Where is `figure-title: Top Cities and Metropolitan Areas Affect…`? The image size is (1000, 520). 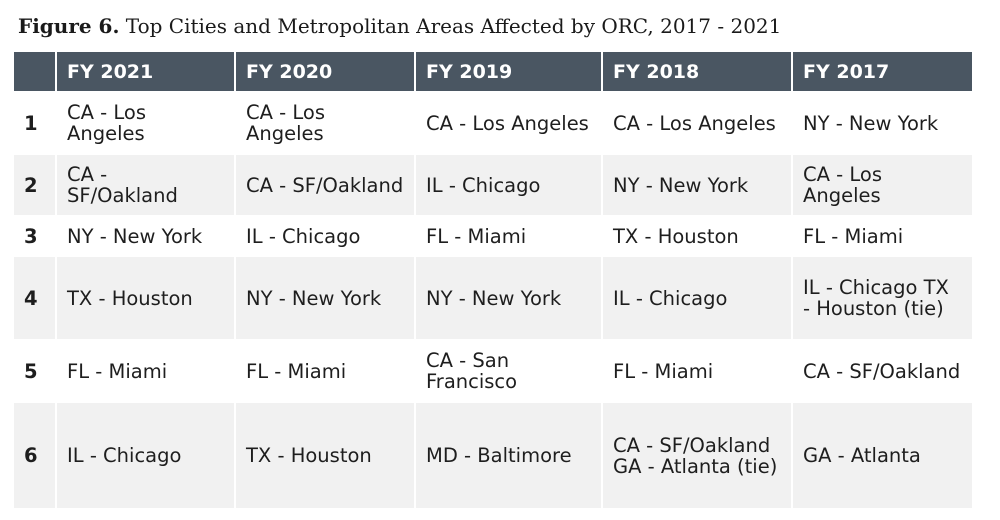 figure-title: Top Cities and Metropolitan Areas Affect… is located at coordinates (453, 26).